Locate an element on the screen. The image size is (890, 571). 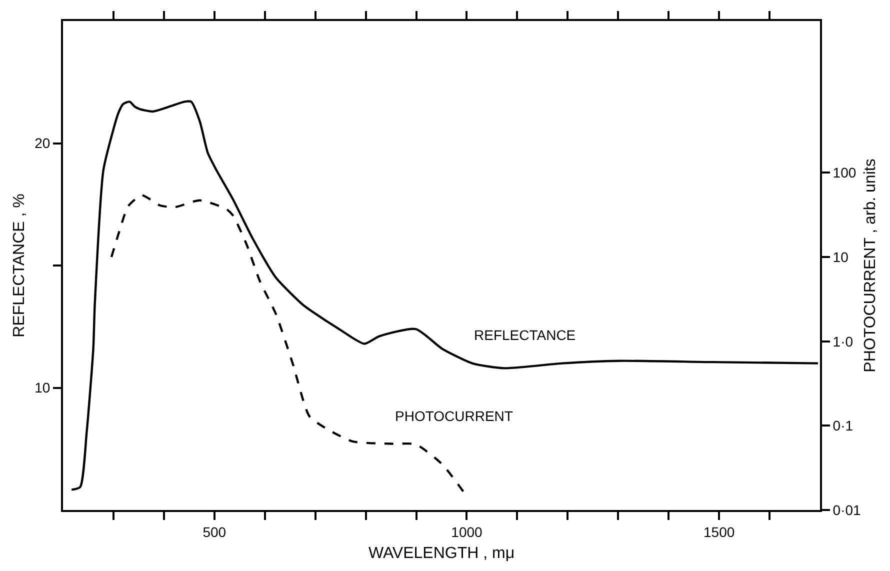
y2-tick-label: 1·0 is located at coordinates (843, 341).